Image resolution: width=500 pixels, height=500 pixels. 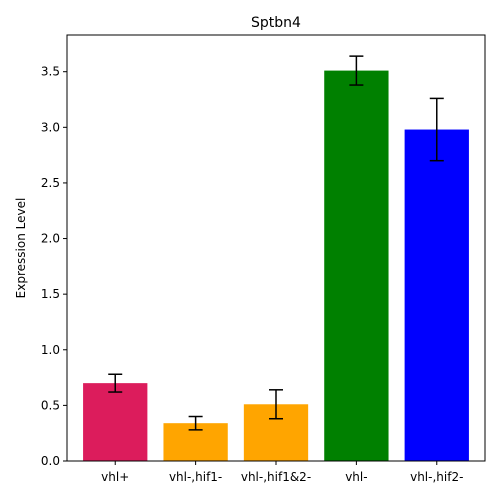 I want to click on x-ticks-group: vhl+ vhl-,hif1- vhl-,hif1&2- vhl-vhl-,hif2-, so click(x=282, y=472).